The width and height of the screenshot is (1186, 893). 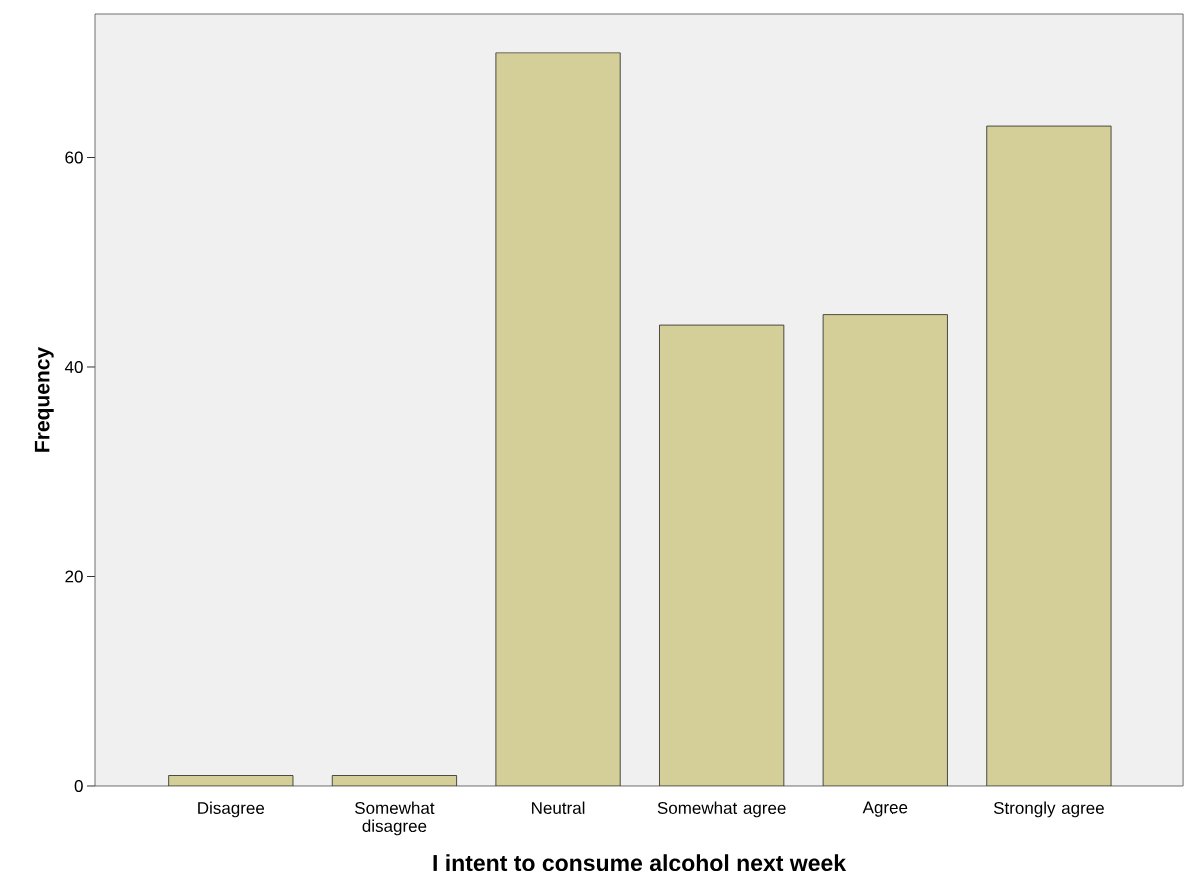 I want to click on x-axis-title: I intent to consume alcohol next week, so click(x=640, y=863).